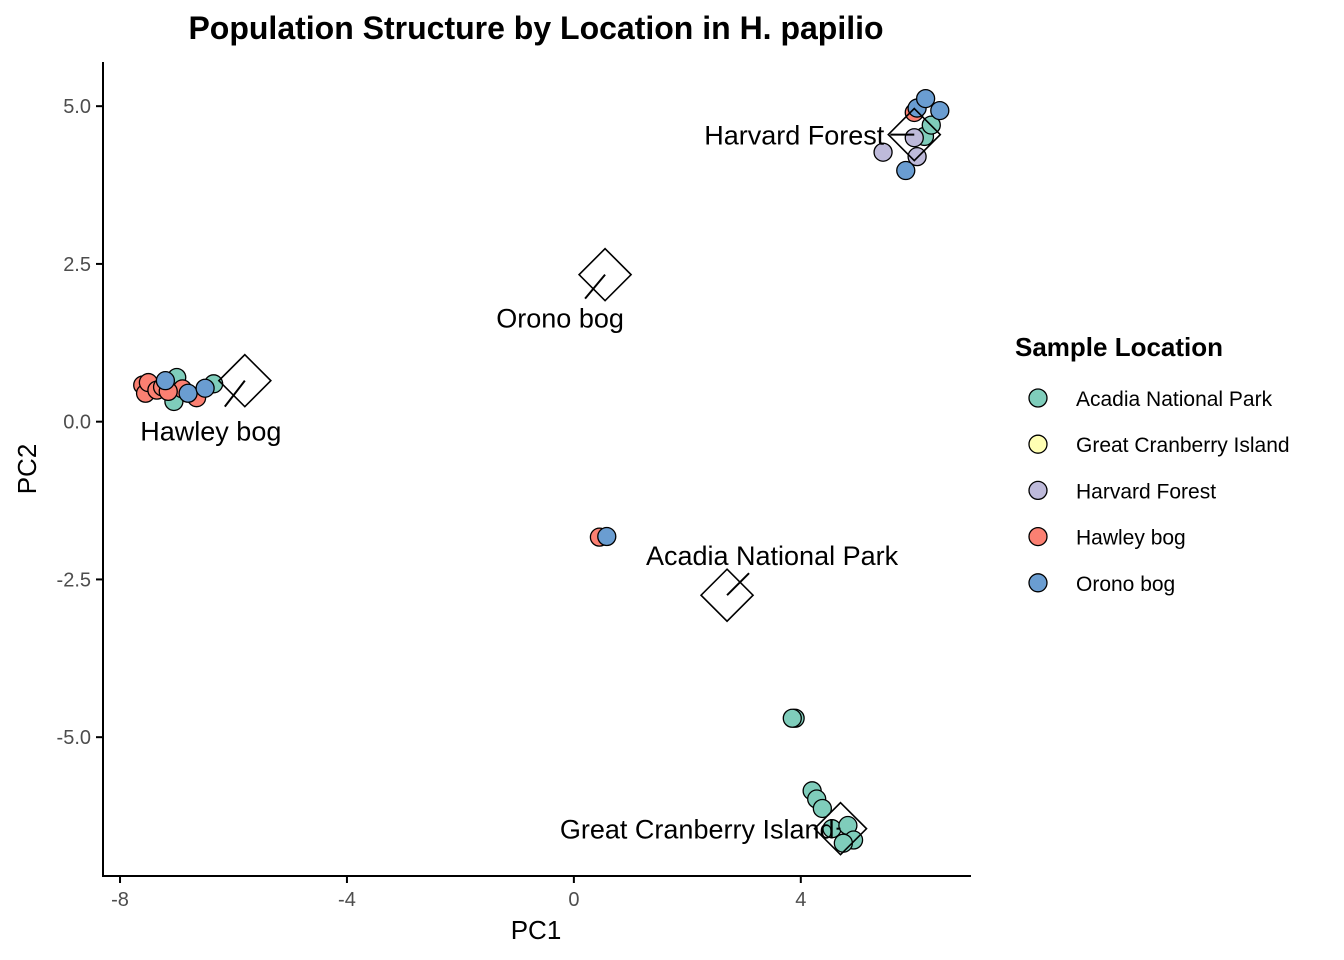 The width and height of the screenshot is (1344, 960). What do you see at coordinates (1131, 538) in the screenshot?
I see `legend-label: Hawley bog` at bounding box center [1131, 538].